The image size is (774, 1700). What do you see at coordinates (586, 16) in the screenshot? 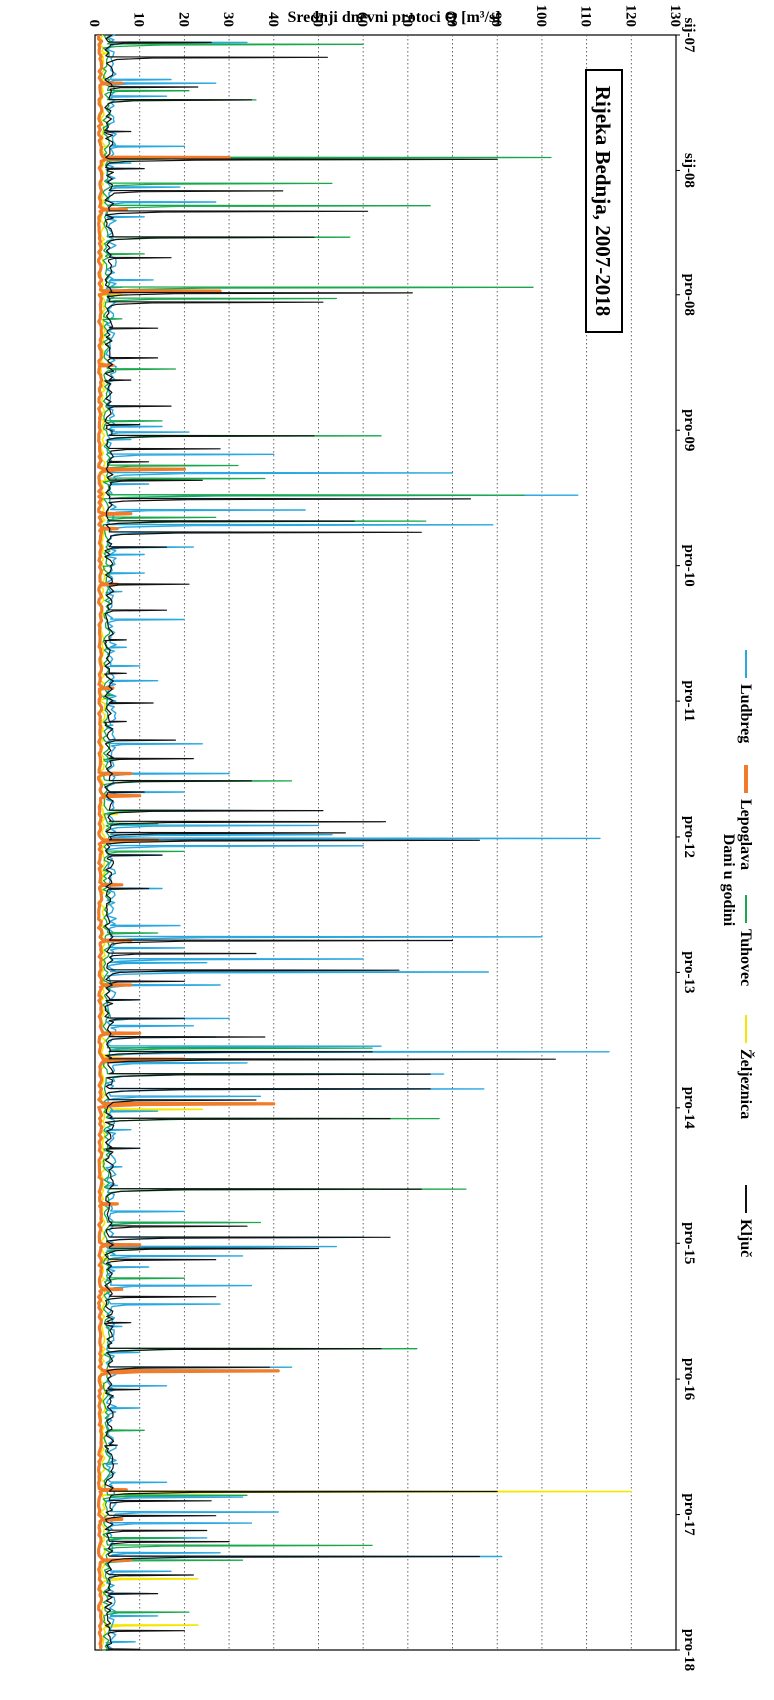
I see `y-tick-label: 110` at bounding box center [586, 16].